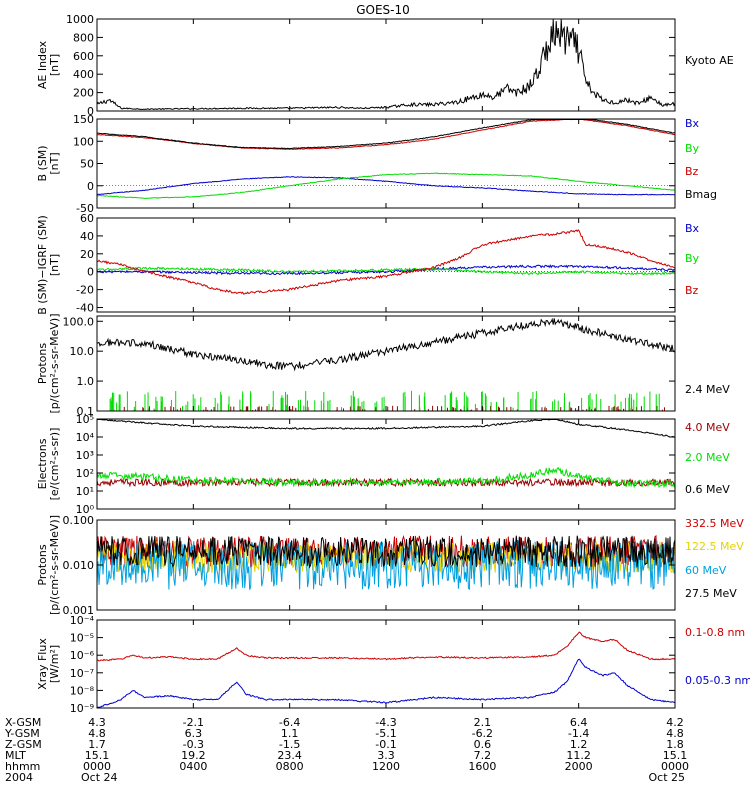  I want to click on footer-cell: -1.4, so click(578, 733).